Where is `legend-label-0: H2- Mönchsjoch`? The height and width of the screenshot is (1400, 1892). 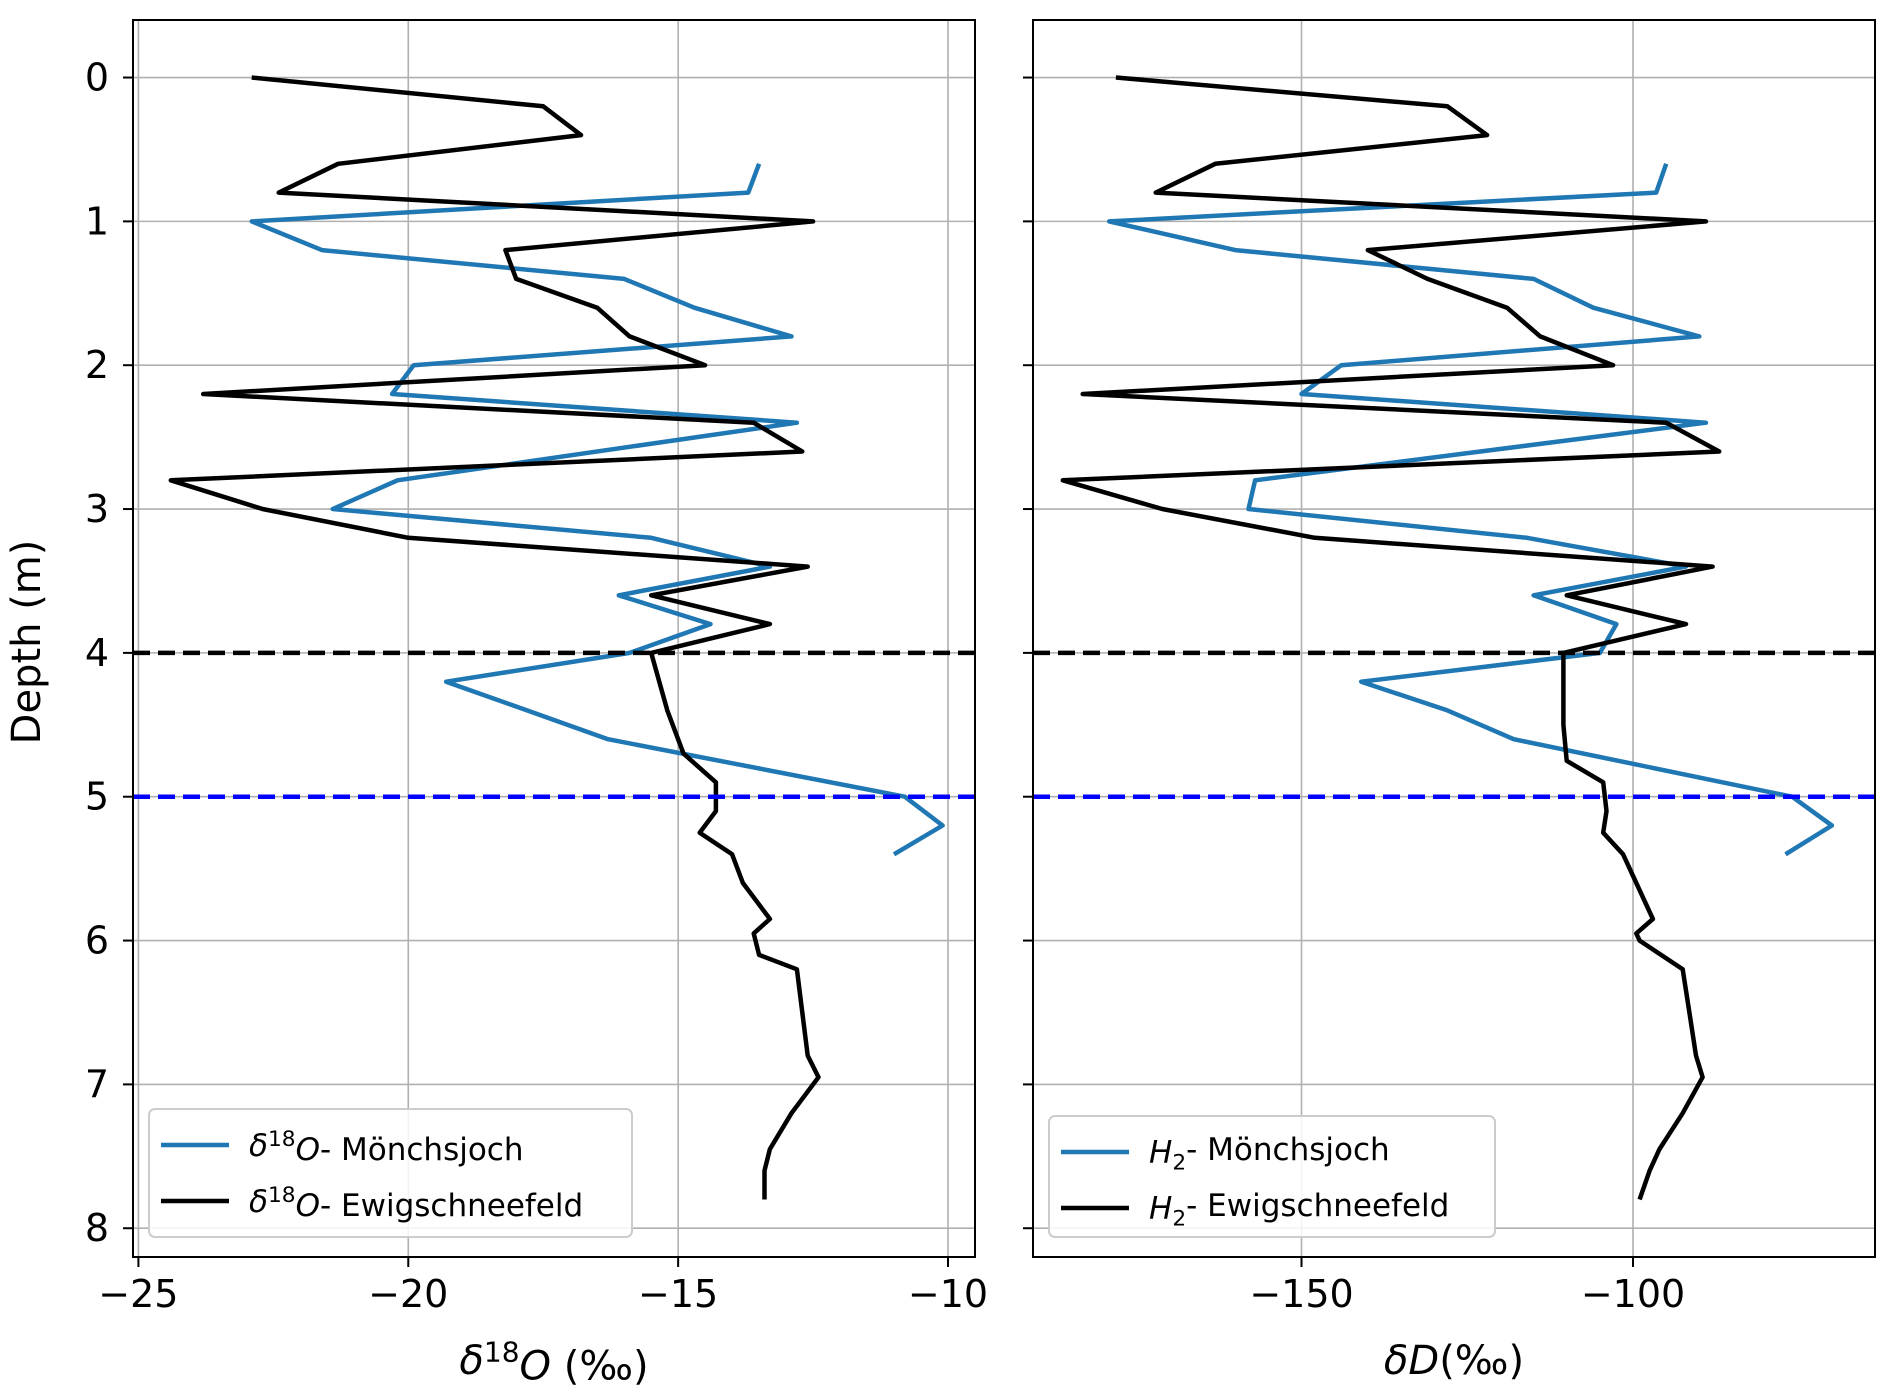
legend-label-0: H2- Mönchsjoch is located at coordinates (1269, 1153).